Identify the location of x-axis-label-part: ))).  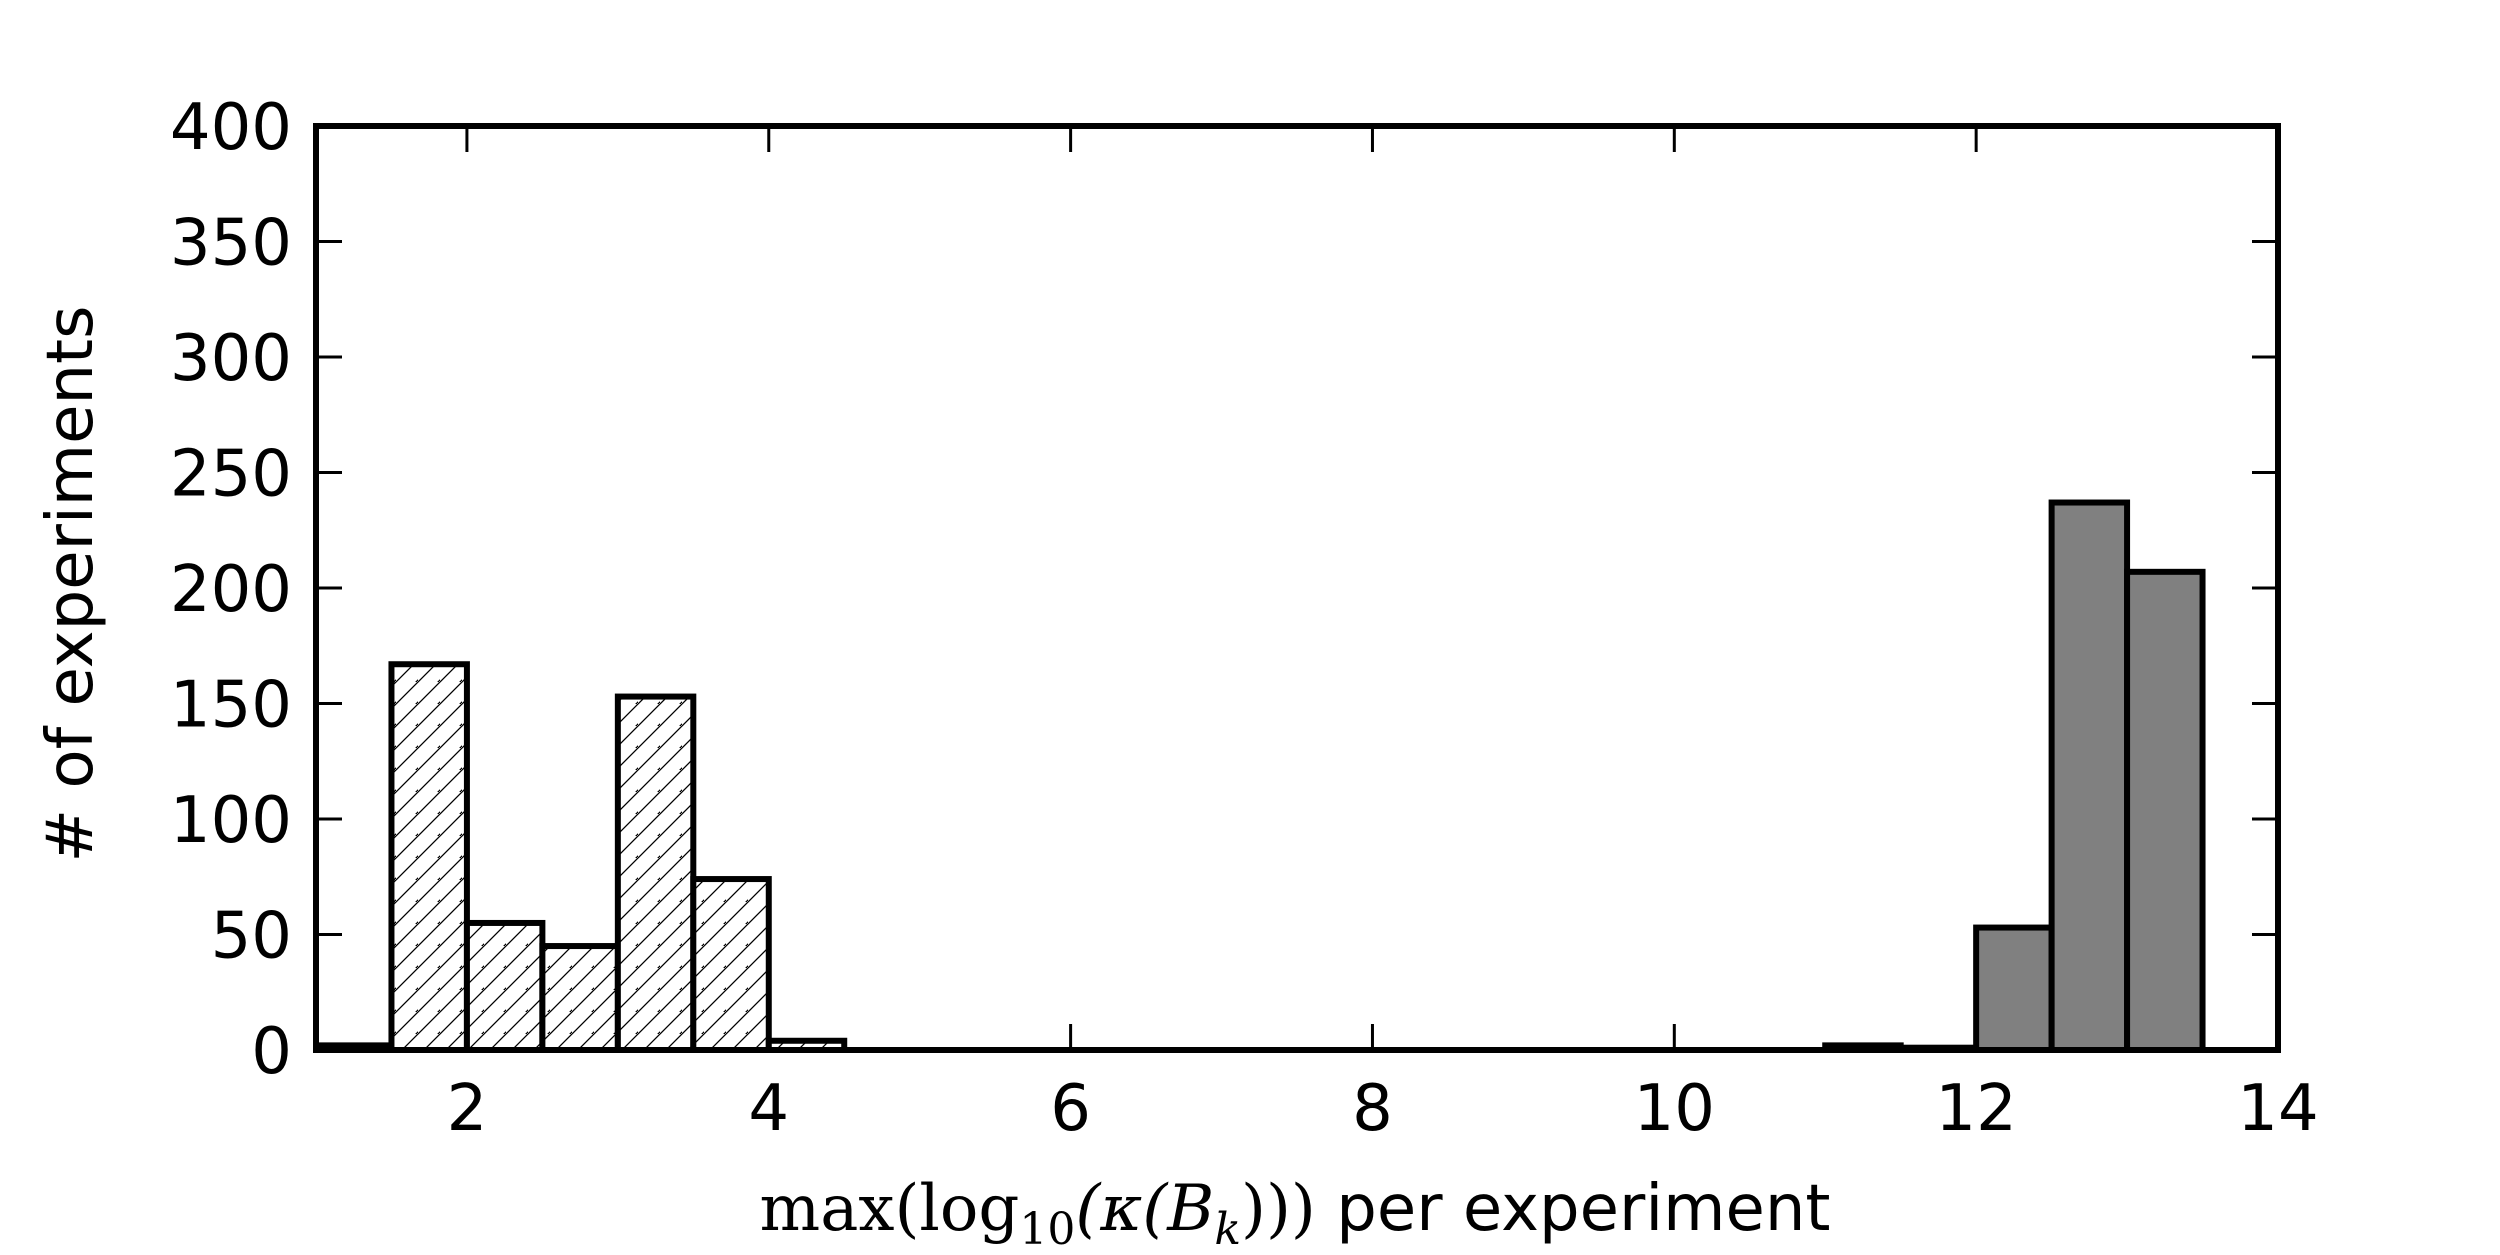
(1288, 1209).